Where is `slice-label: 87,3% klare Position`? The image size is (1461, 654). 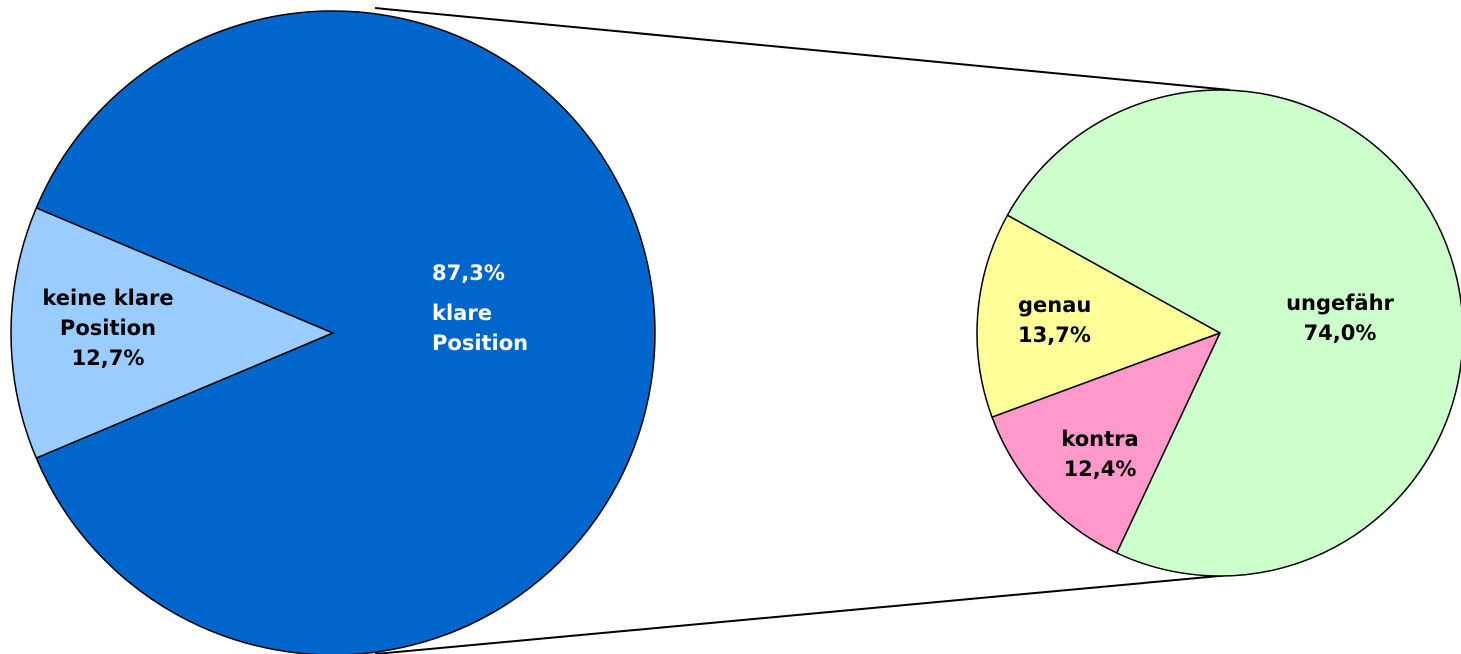 slice-label: 87,3% klare Position is located at coordinates (507, 308).